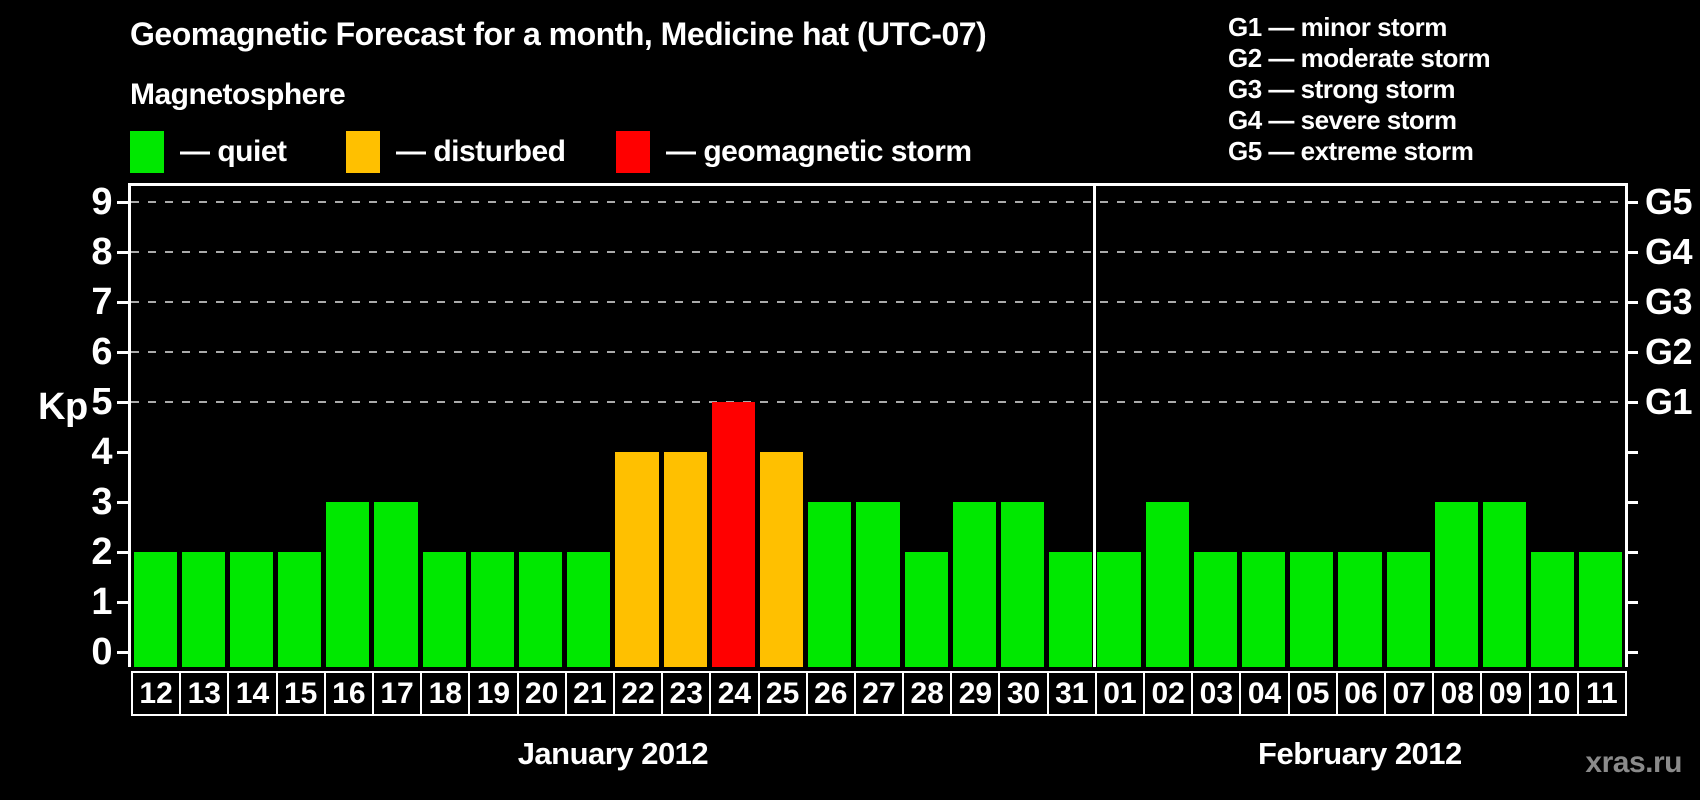 The height and width of the screenshot is (800, 1700). What do you see at coordinates (1631, 652) in the screenshot?
I see `right-tick-kp0` at bounding box center [1631, 652].